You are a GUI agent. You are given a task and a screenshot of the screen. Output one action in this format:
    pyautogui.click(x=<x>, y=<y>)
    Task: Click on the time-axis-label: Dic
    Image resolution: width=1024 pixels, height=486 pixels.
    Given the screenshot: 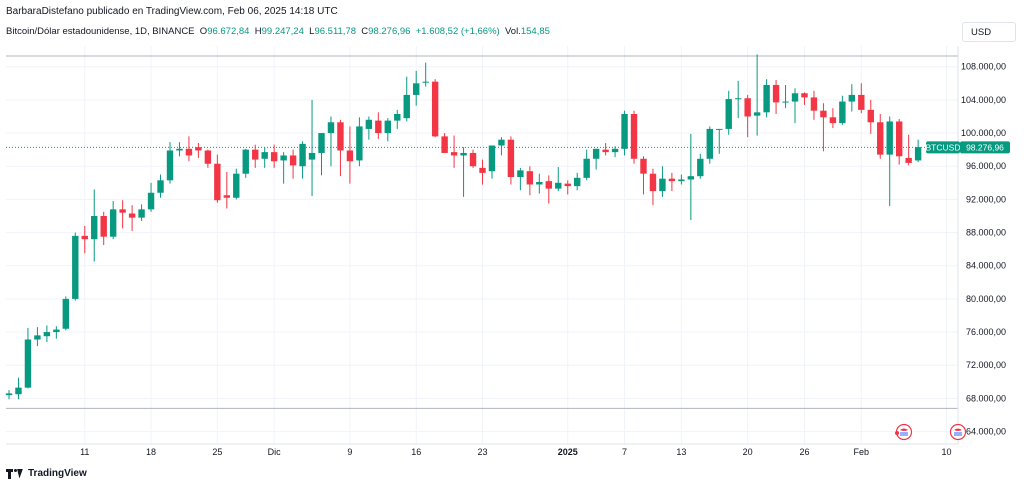 What is the action you would take?
    pyautogui.click(x=274, y=452)
    